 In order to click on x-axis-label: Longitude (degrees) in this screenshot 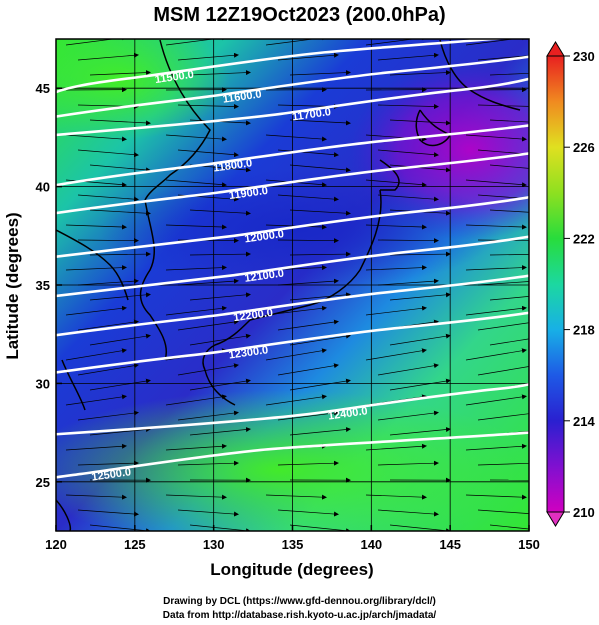, I will do `click(291, 569)`.